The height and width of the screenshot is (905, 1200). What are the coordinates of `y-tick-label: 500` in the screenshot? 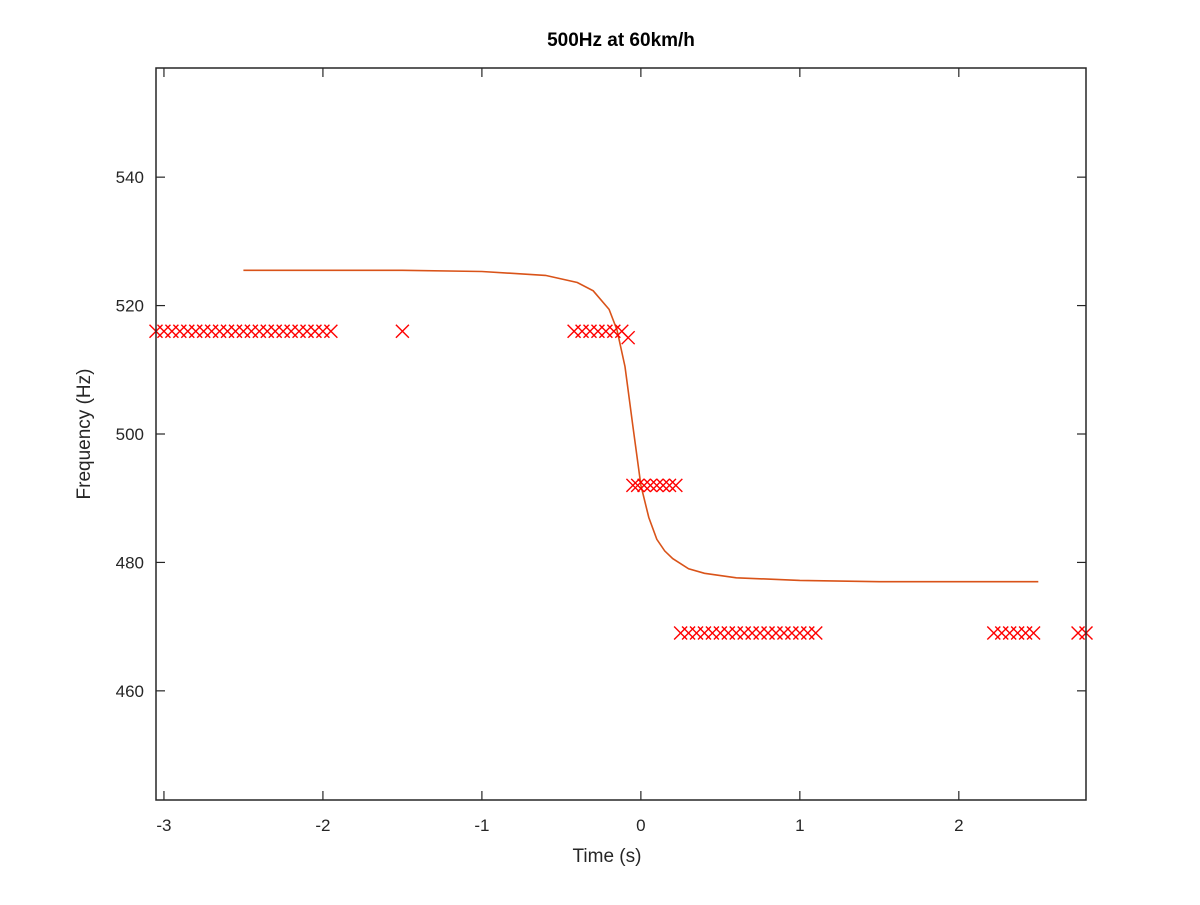 It's located at (130, 434).